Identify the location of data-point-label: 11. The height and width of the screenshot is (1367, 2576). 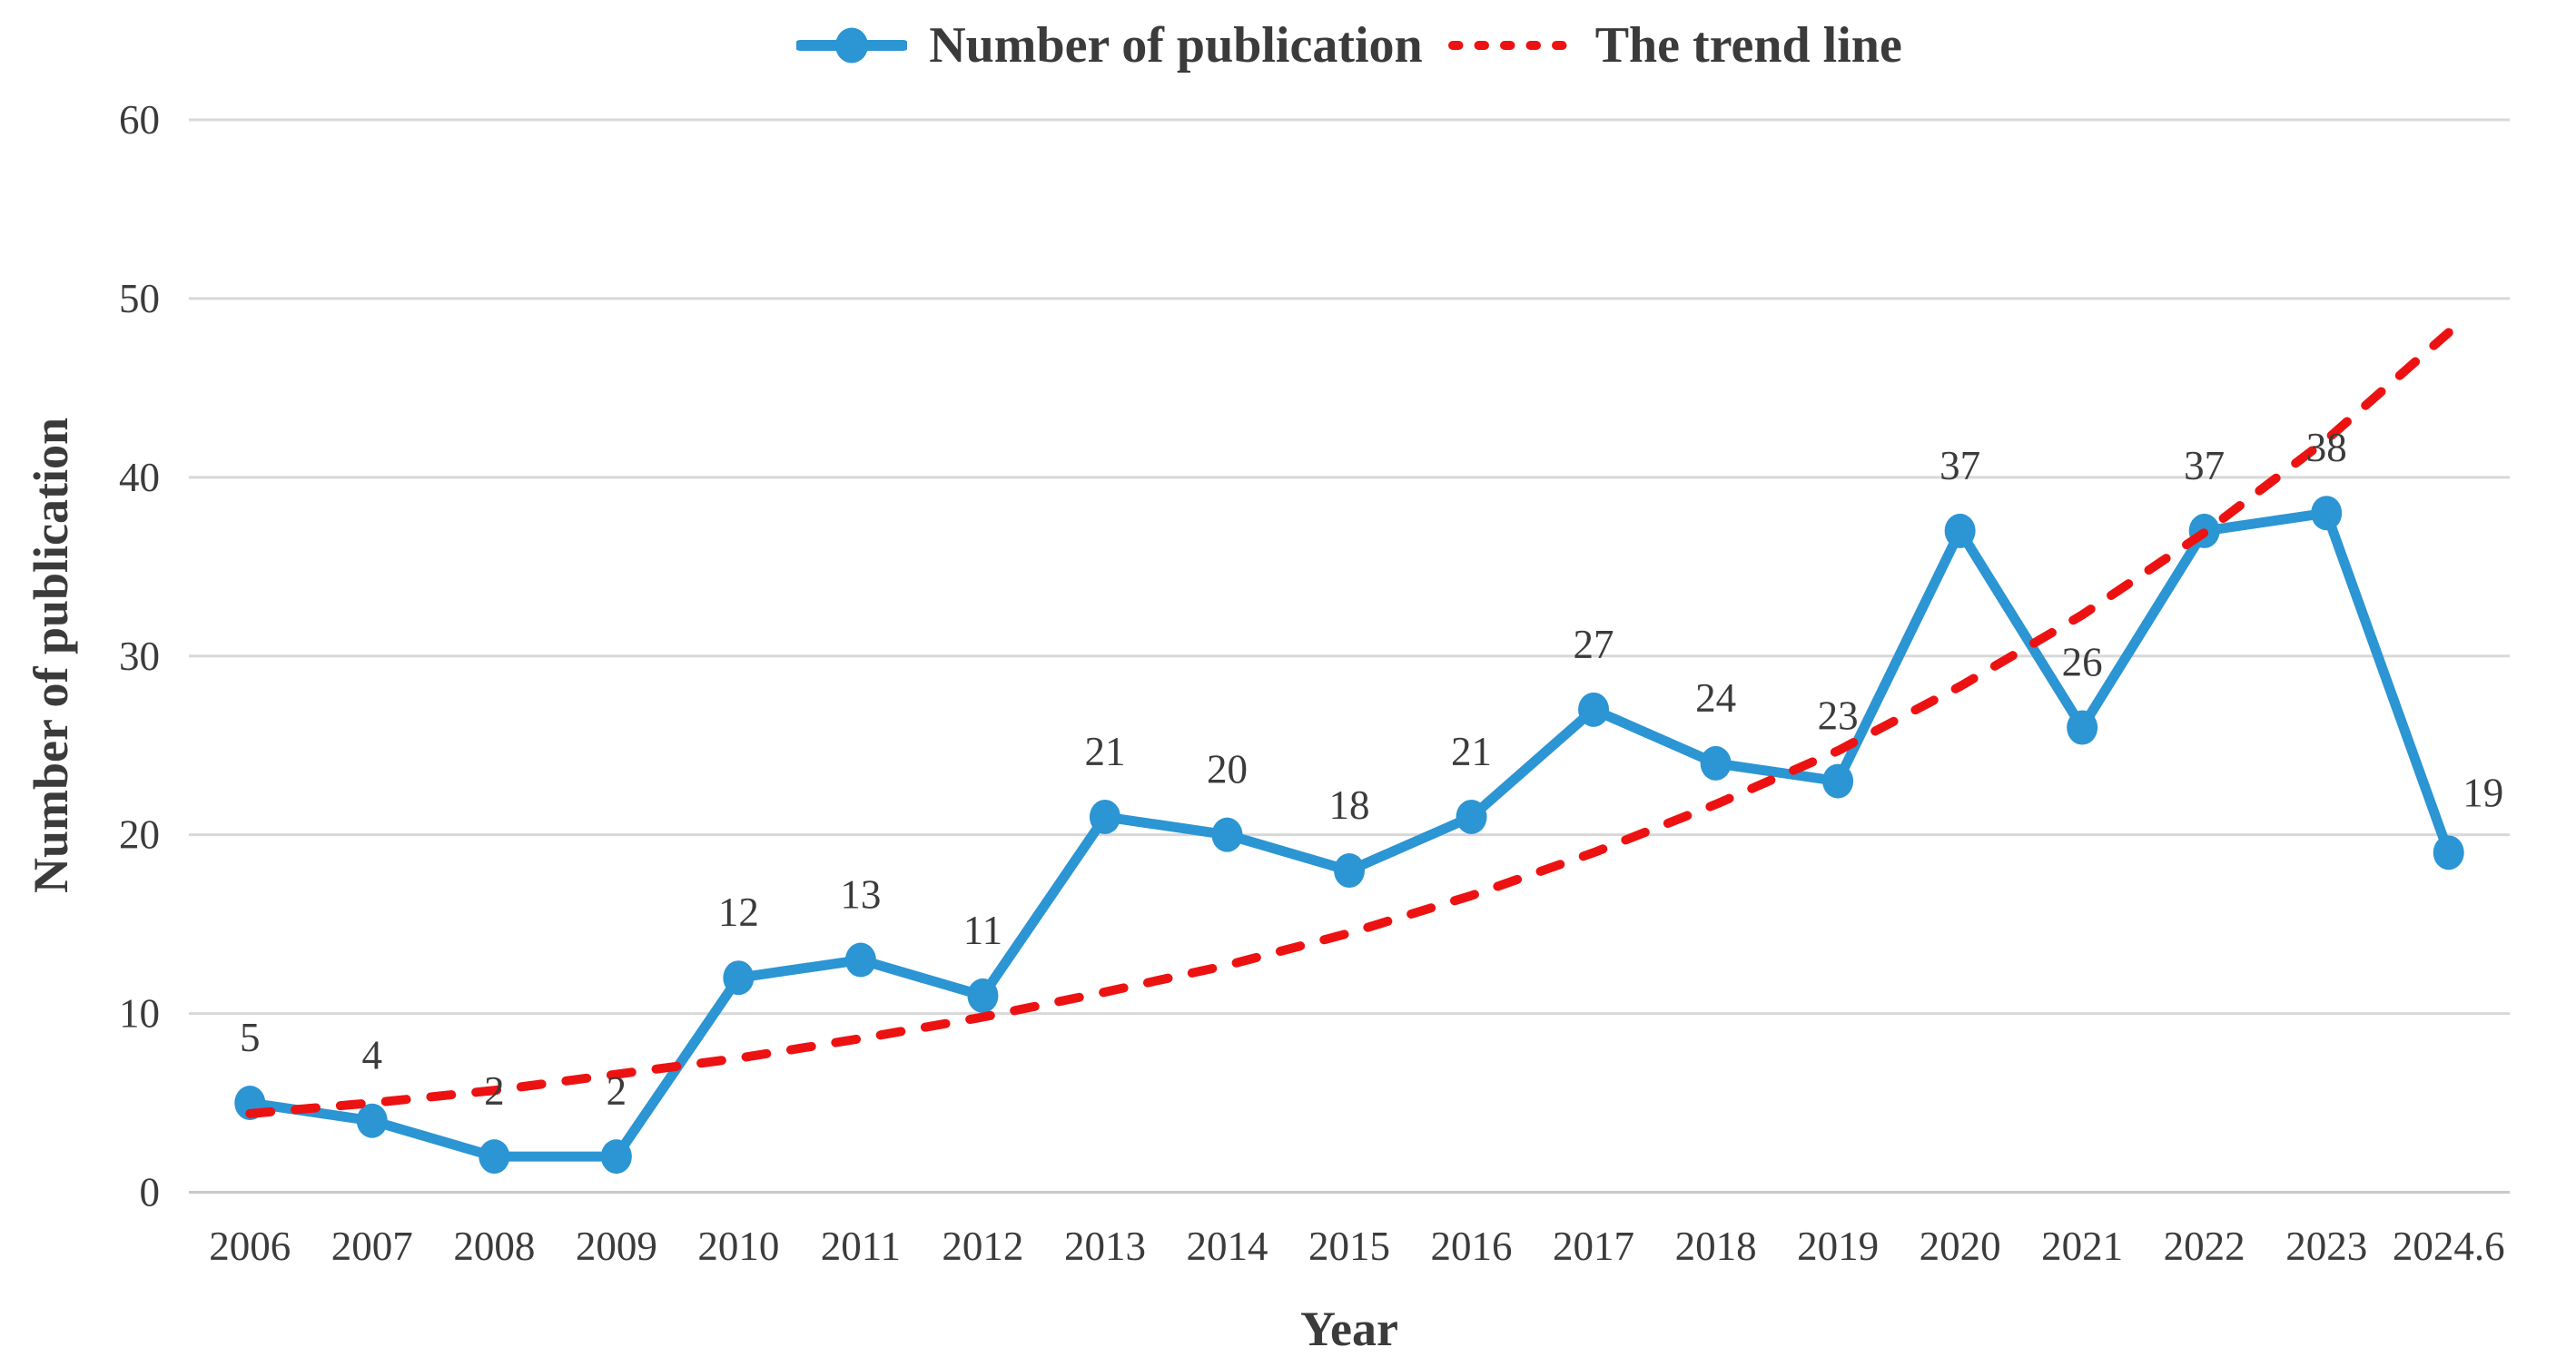
(982, 931).